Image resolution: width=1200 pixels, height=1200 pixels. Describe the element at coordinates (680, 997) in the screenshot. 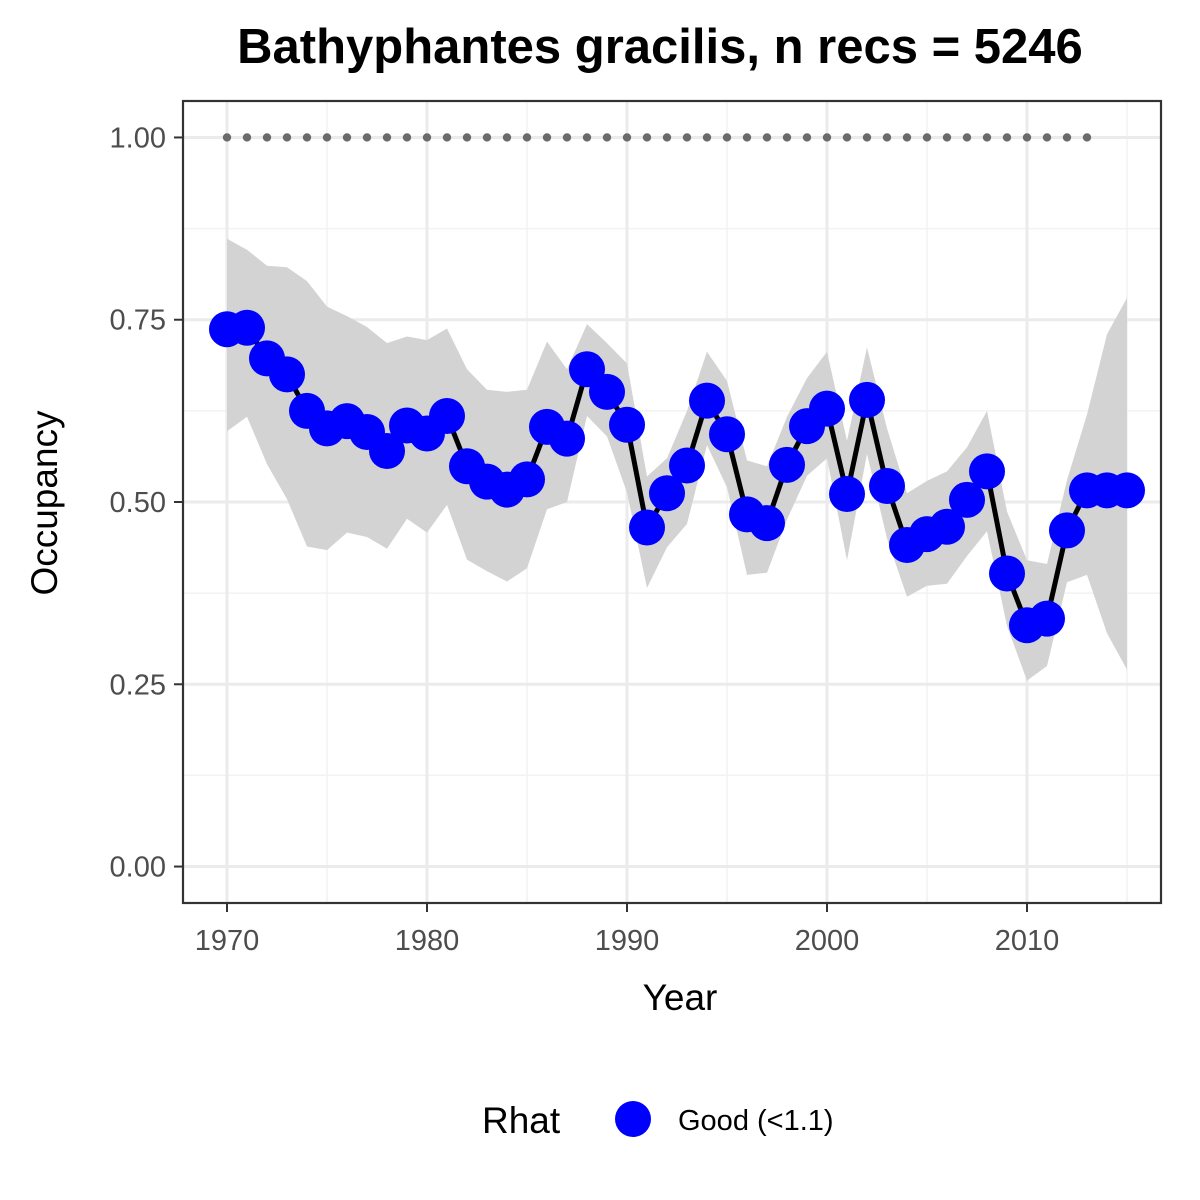

I see `x-axis-title: Year` at that location.